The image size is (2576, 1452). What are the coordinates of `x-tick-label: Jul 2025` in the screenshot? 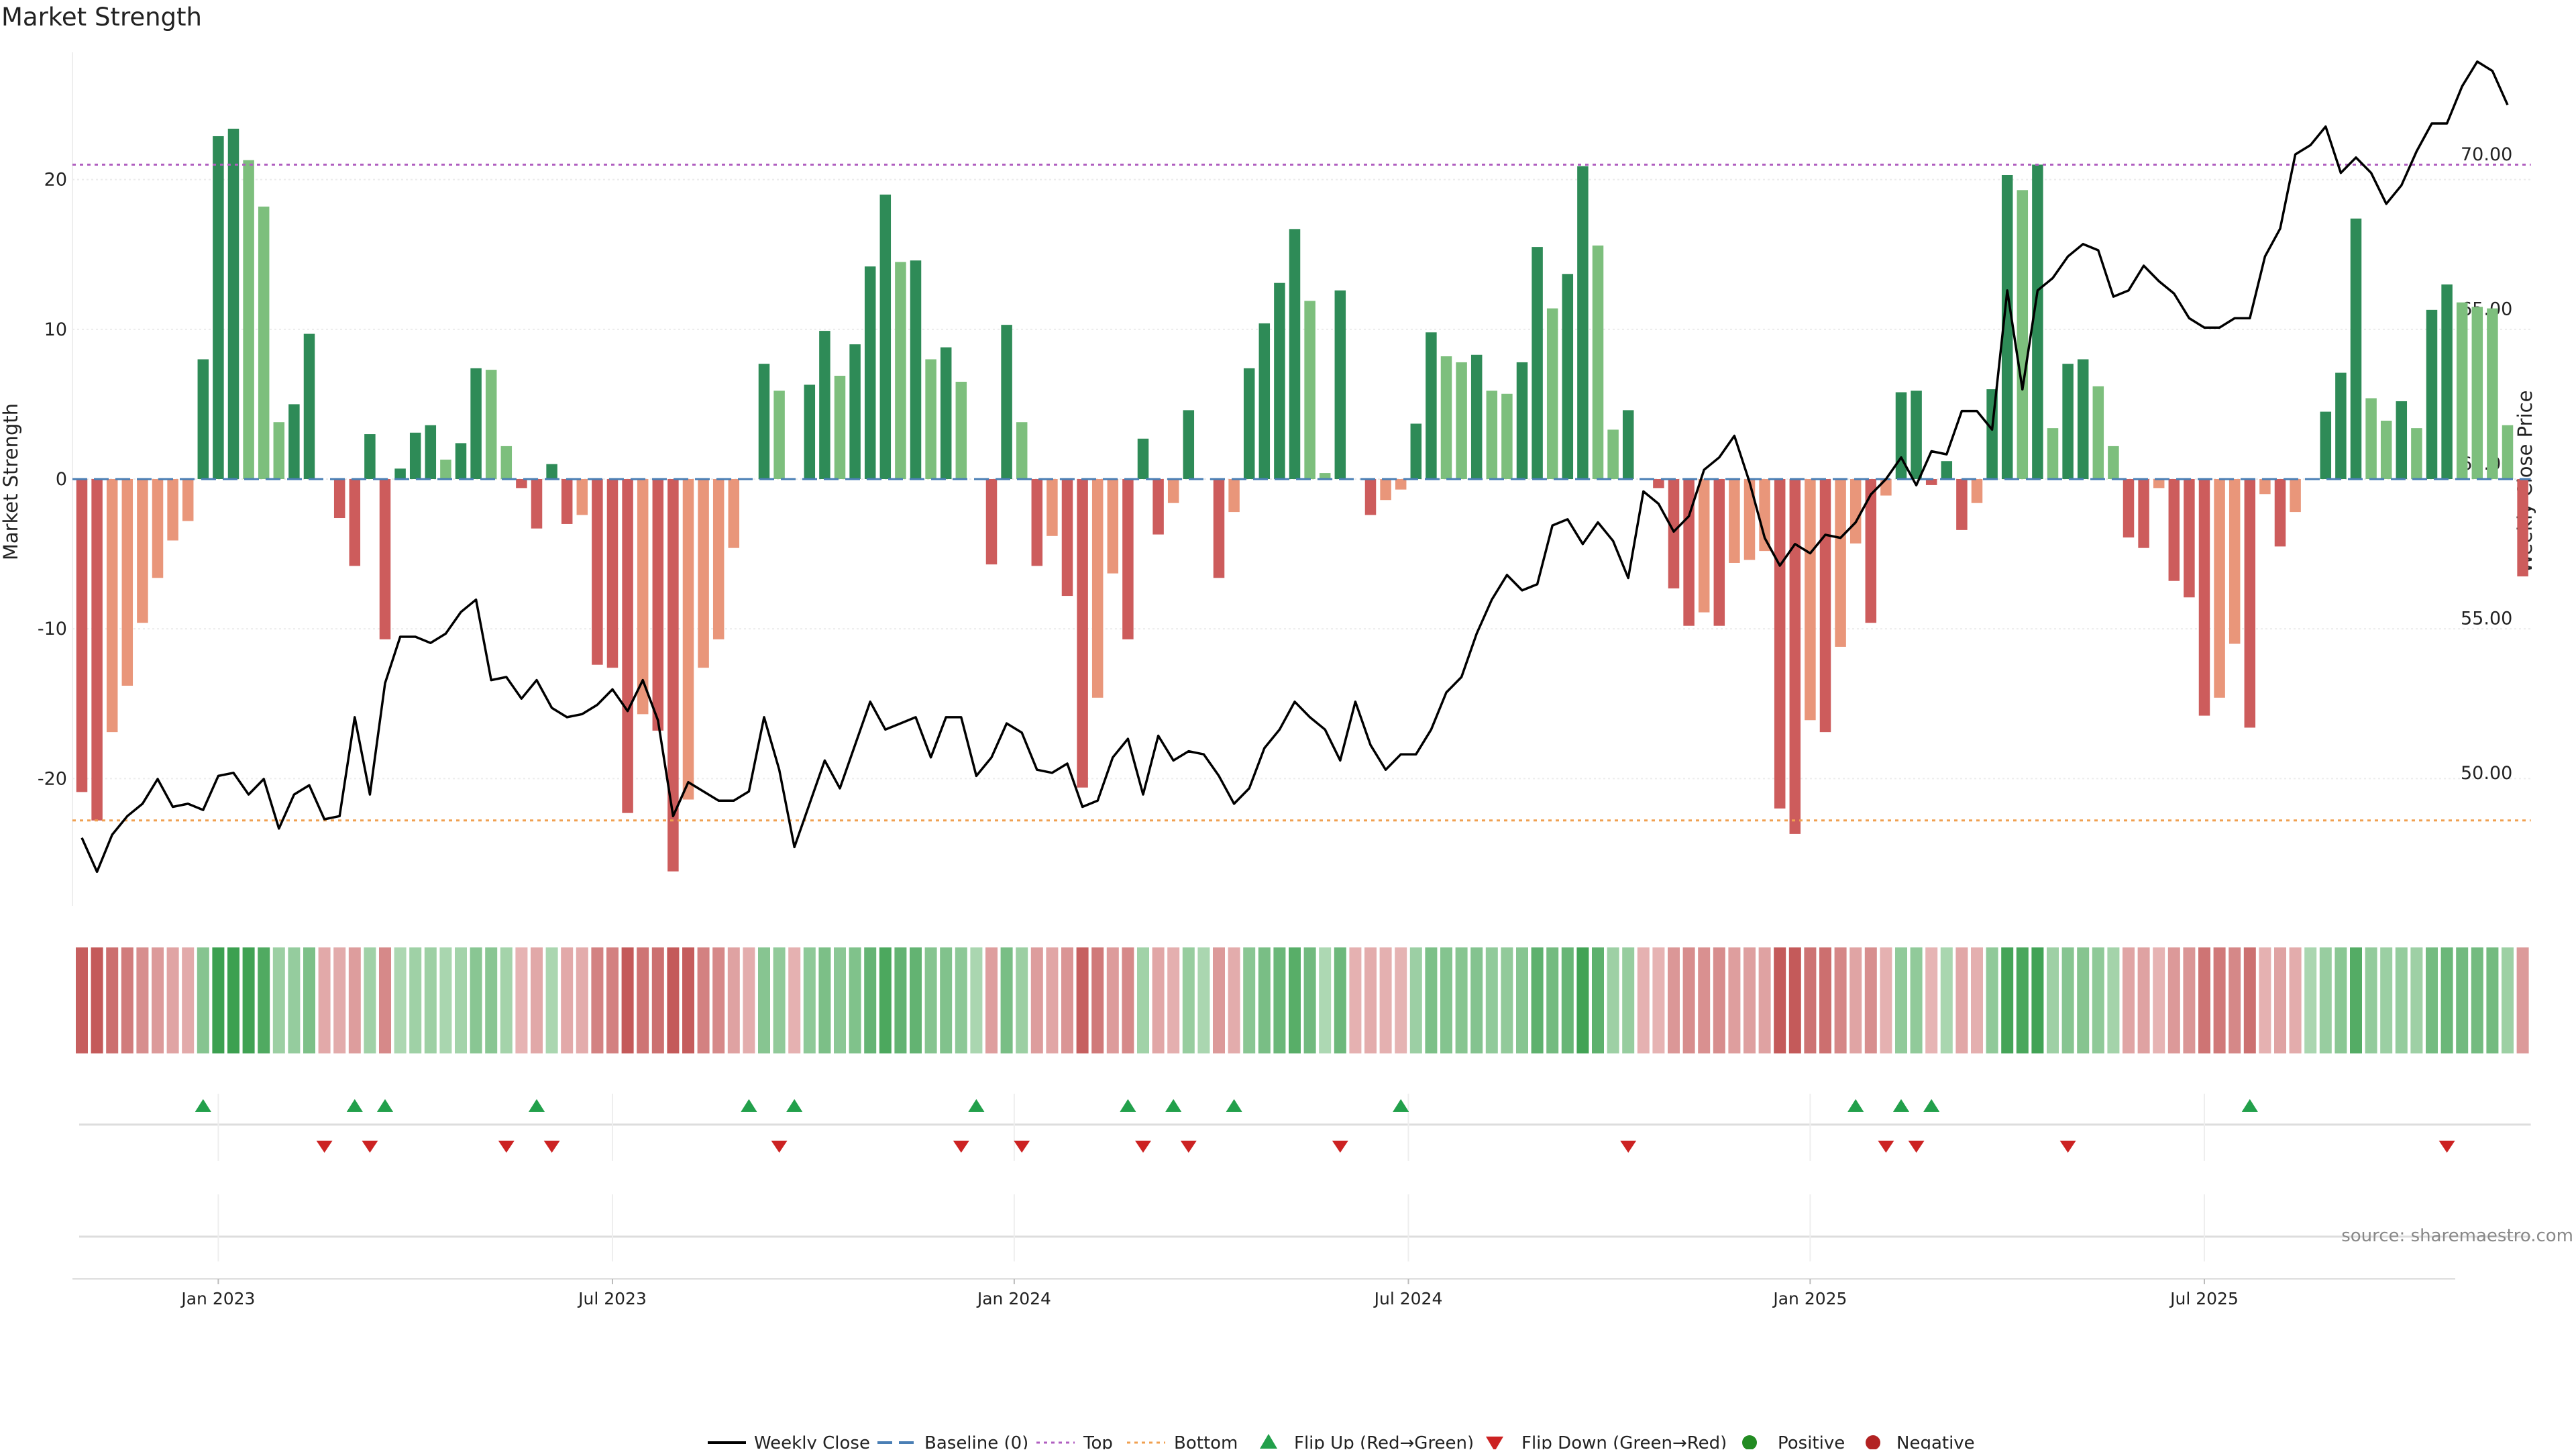 It's located at (2204, 1298).